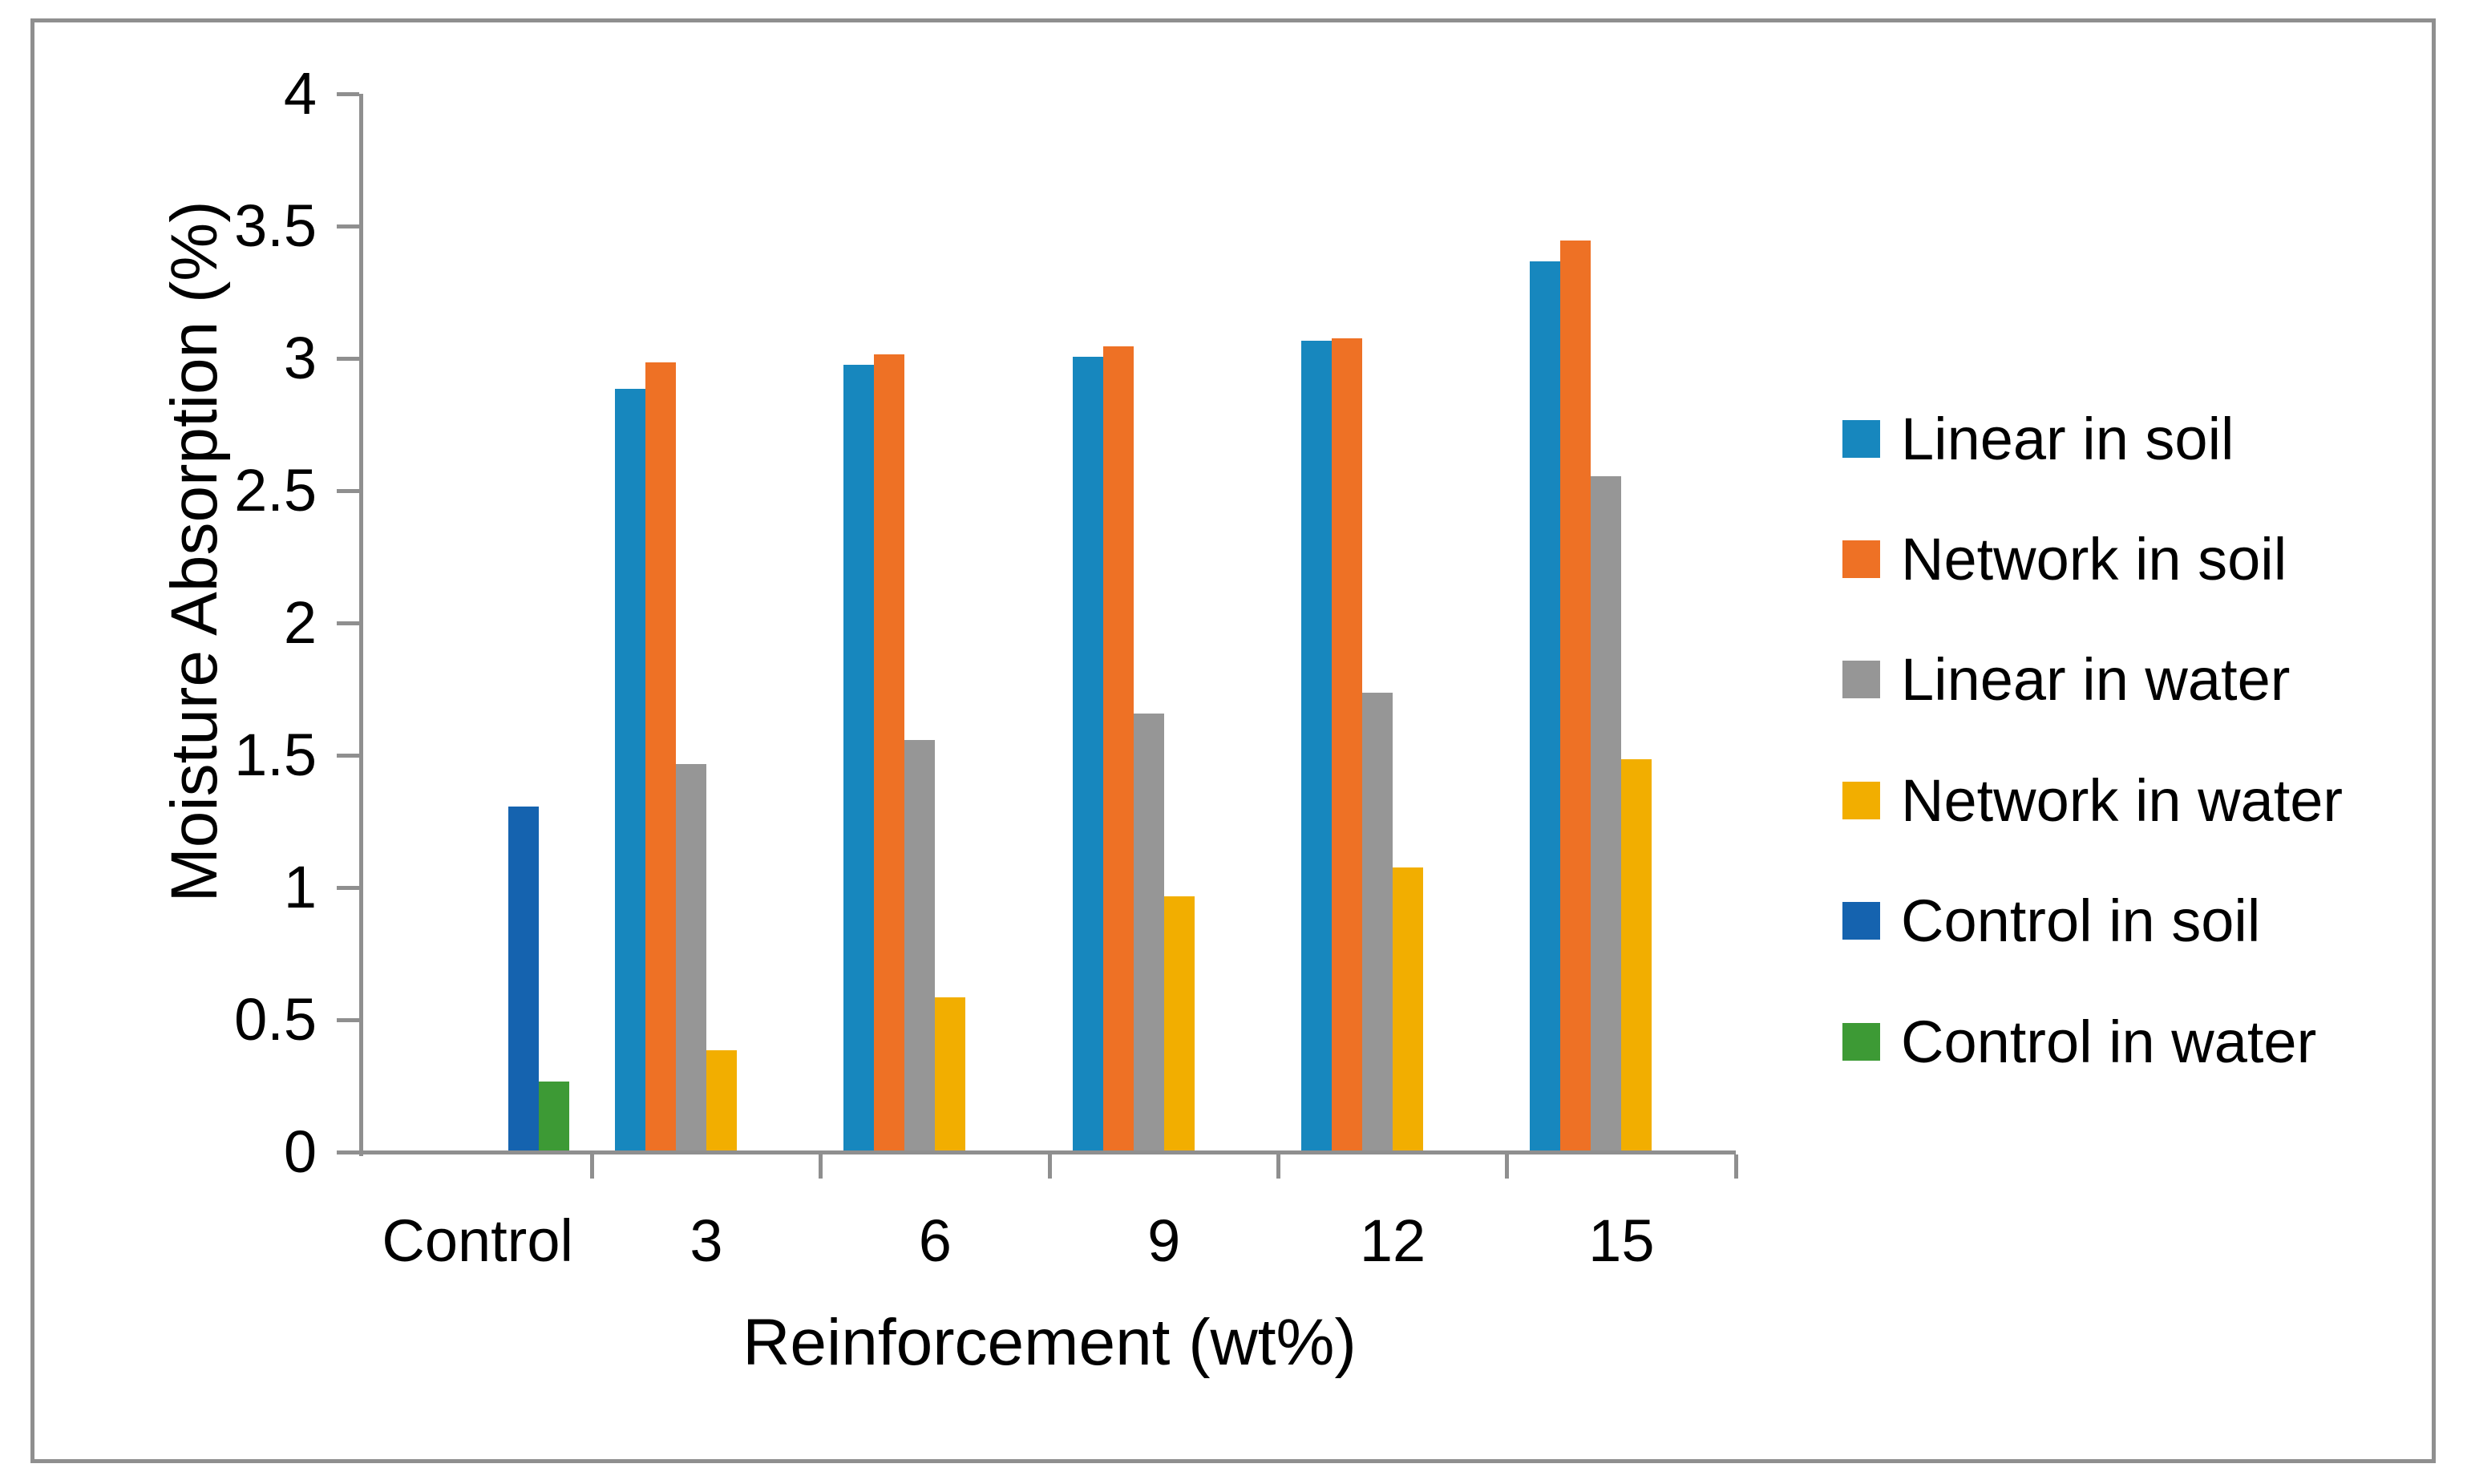 The width and height of the screenshot is (2467, 1484). I want to click on category-label: 15, so click(1621, 1241).